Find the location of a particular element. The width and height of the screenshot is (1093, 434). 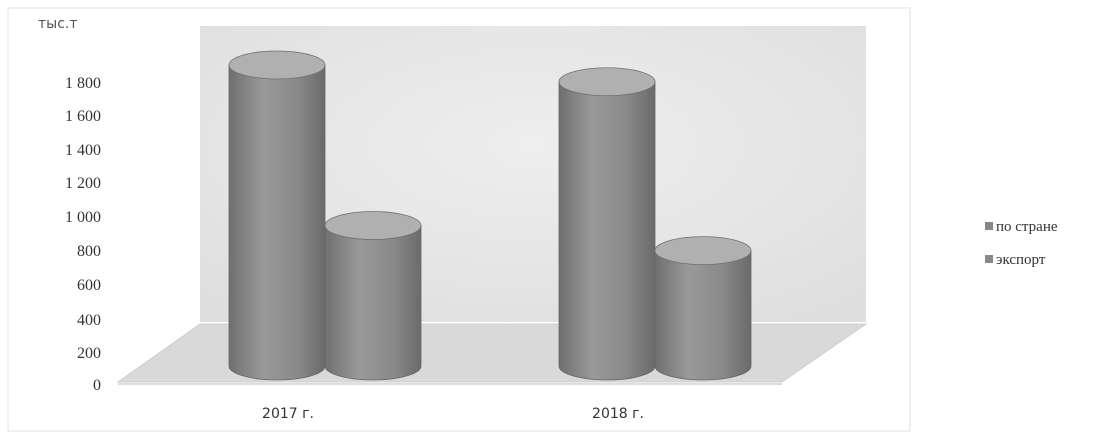

y-tick-label: 1 000 is located at coordinates (83, 217).